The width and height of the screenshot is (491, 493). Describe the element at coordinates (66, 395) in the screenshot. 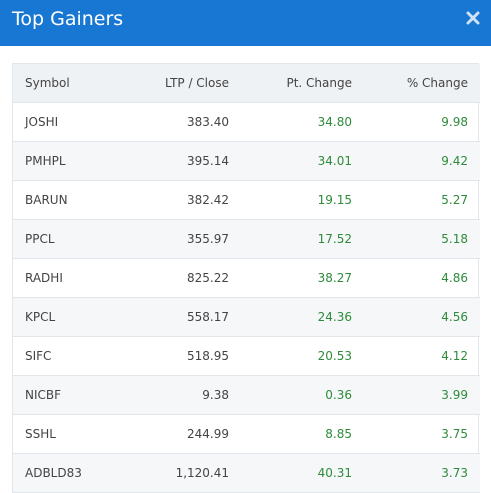

I see `symbol-cell: NICBF` at that location.